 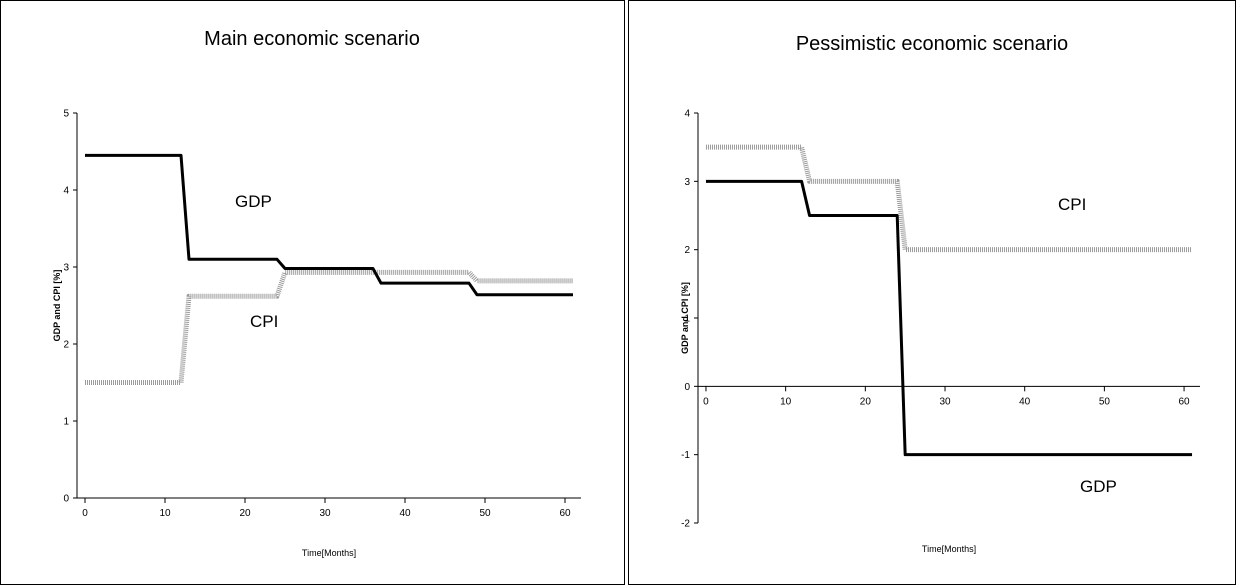 I want to click on y-tick-label: -1, so click(x=685, y=455).